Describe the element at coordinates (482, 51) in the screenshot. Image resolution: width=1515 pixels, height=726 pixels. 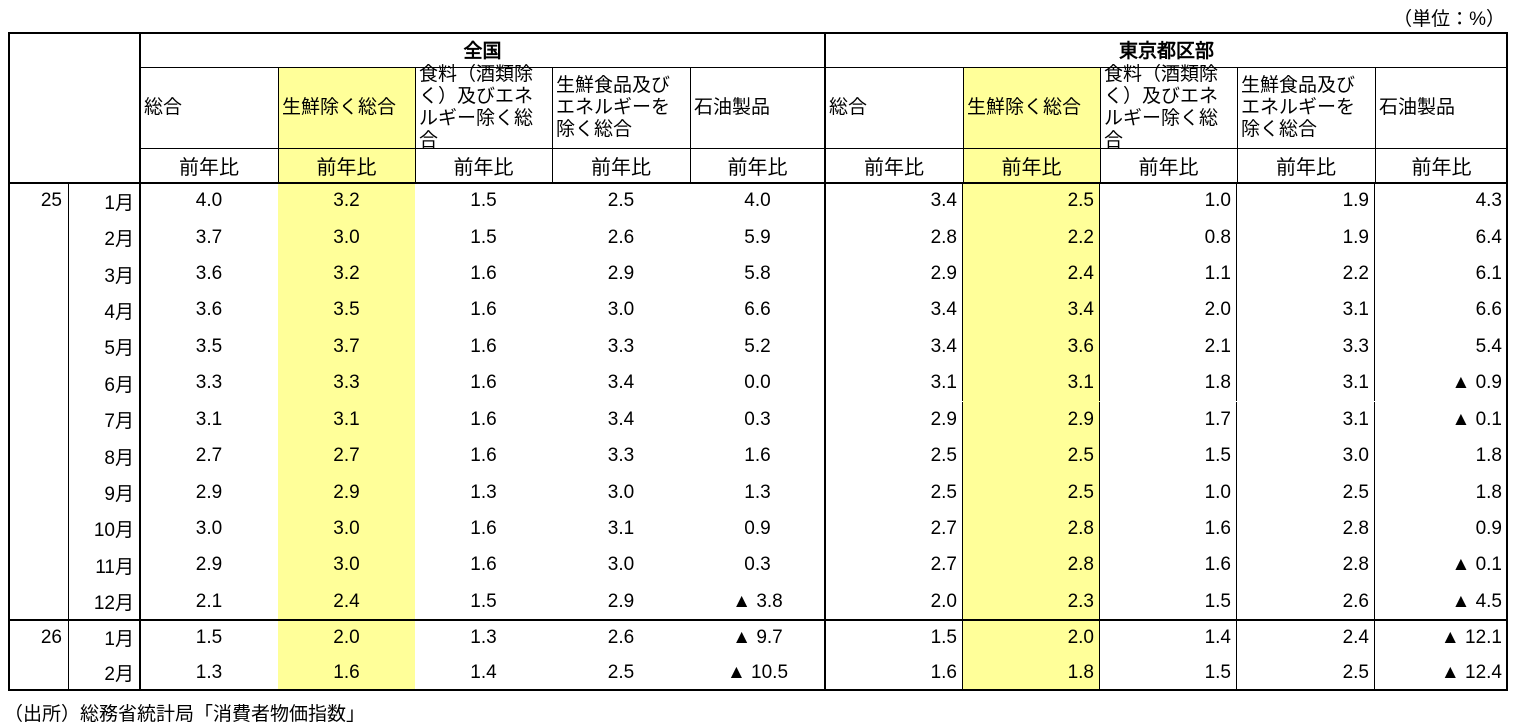
I see `region-header: 全国` at that location.